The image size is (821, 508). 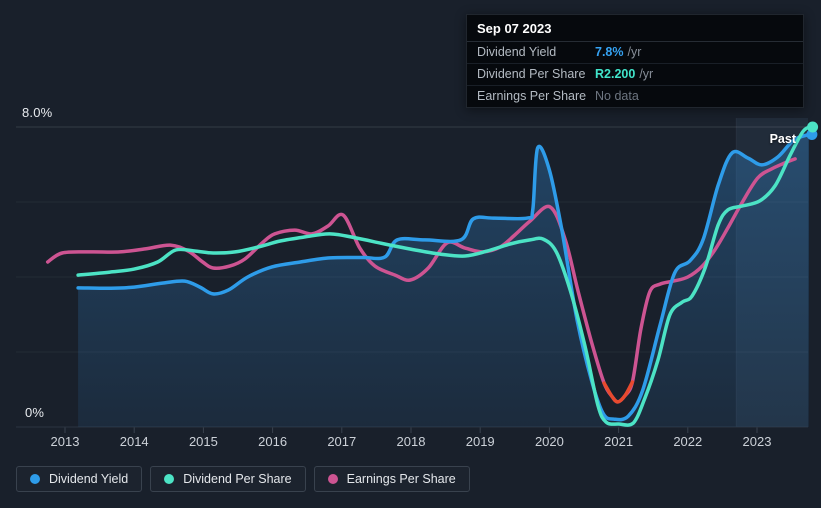 I want to click on tooltip-row-dividend-yield: Dividend Yield 7.8%/yr, so click(x=635, y=53).